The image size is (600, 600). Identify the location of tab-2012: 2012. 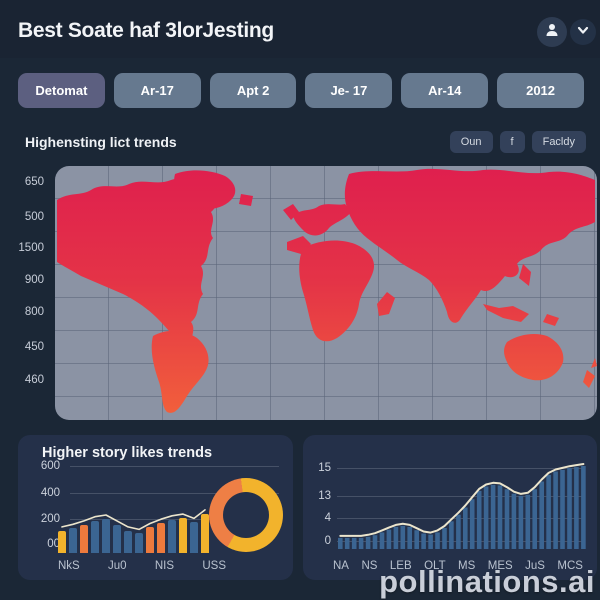
(540, 90).